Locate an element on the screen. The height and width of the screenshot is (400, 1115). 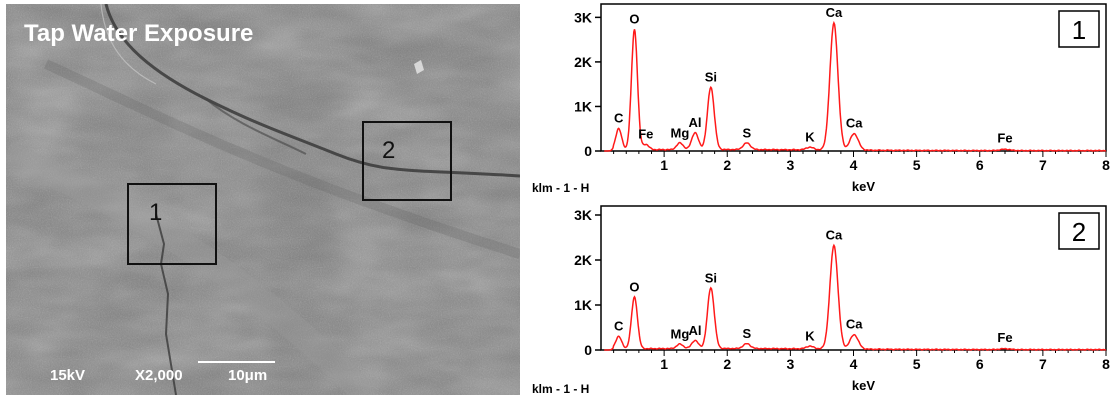
voltage-label: 15kV is located at coordinates (67, 375).